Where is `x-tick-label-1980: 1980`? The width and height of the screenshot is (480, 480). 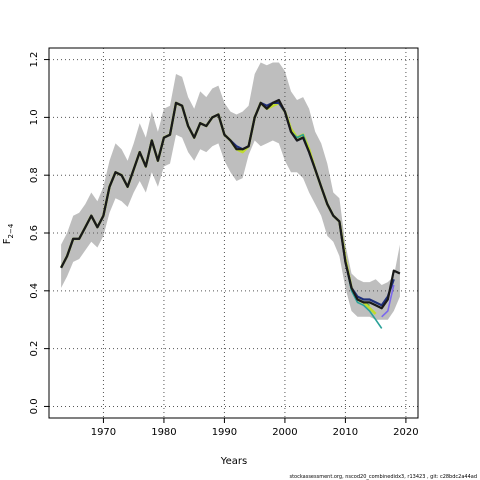 x-tick-label-1980: 1980 is located at coordinates (163, 432).